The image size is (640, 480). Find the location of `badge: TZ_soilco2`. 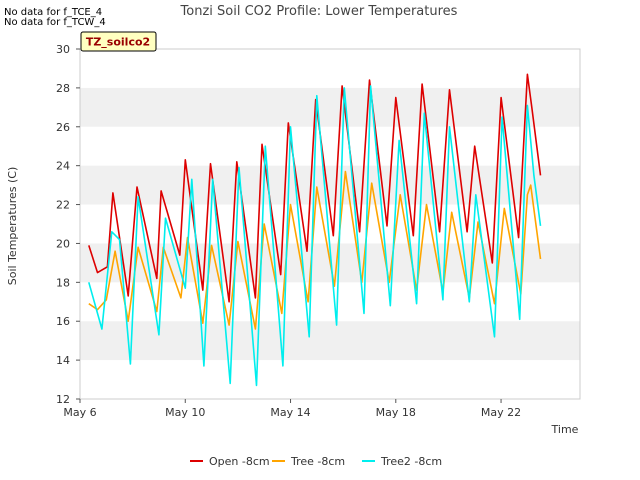

badge: TZ_soilco2 is located at coordinates (118, 41).